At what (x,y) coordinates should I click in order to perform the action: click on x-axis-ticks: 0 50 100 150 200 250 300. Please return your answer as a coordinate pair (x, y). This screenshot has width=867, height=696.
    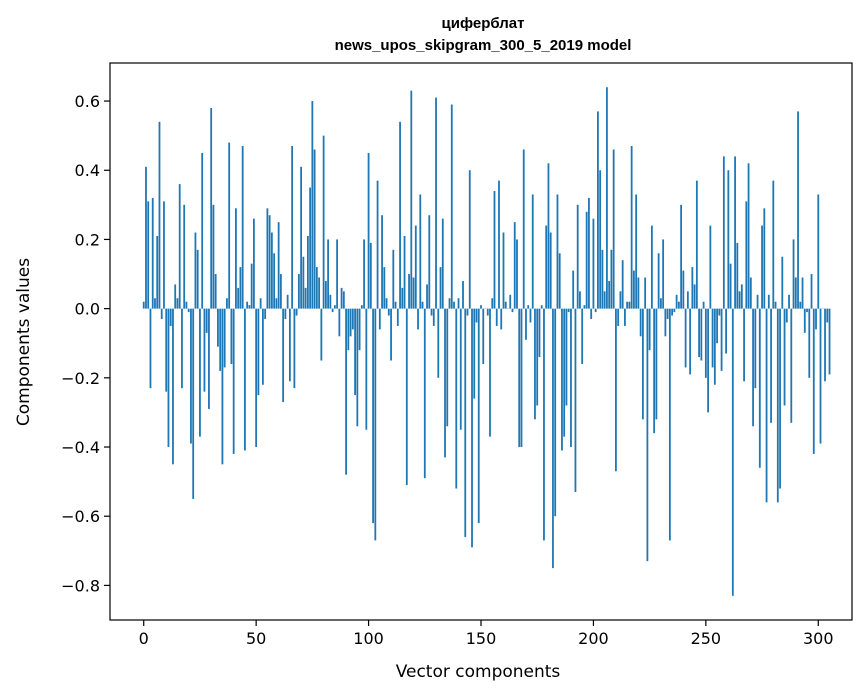
    Looking at the image, I should click on (486, 634).